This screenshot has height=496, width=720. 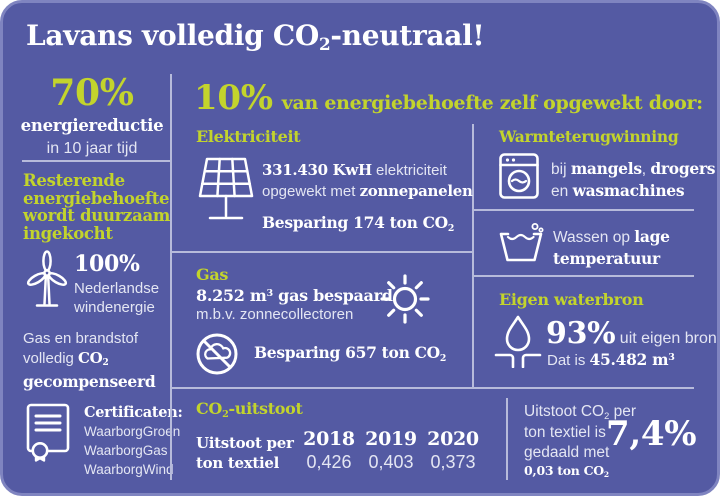 I want to click on washing-line1: Wassen op lage, so click(x=611, y=238).